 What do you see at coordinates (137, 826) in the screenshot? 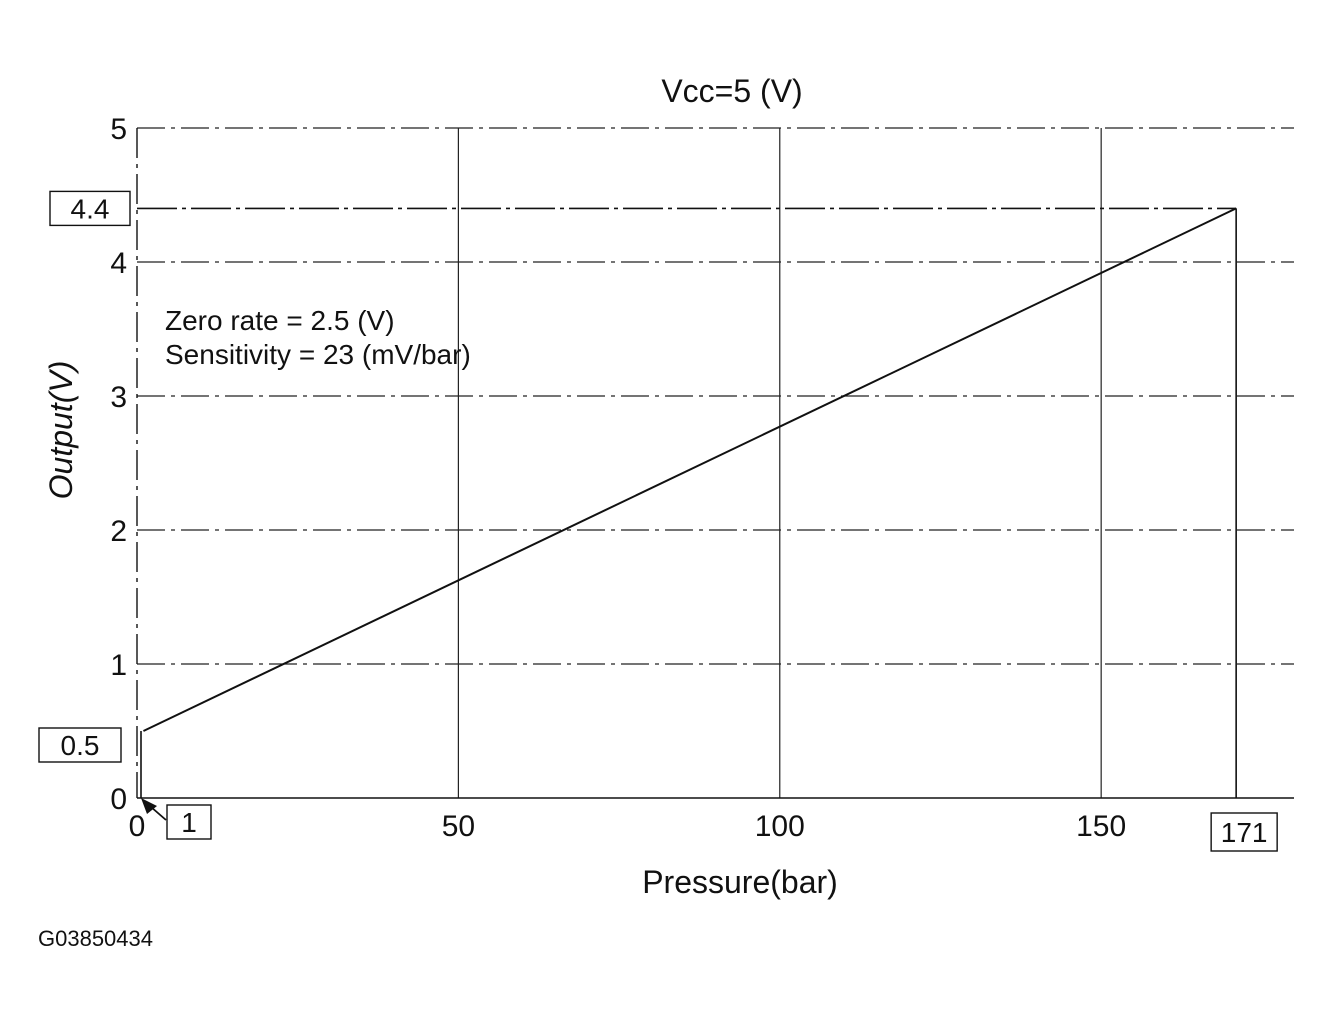
I see `x-tick-label: 0` at bounding box center [137, 826].